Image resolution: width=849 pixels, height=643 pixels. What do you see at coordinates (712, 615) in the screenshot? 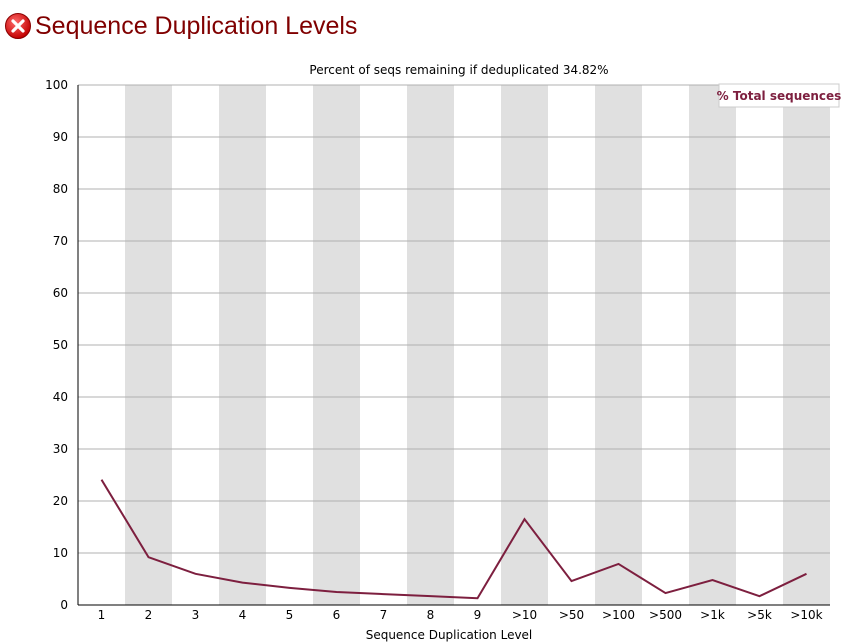
I see `x-tick-label: >1k` at bounding box center [712, 615].